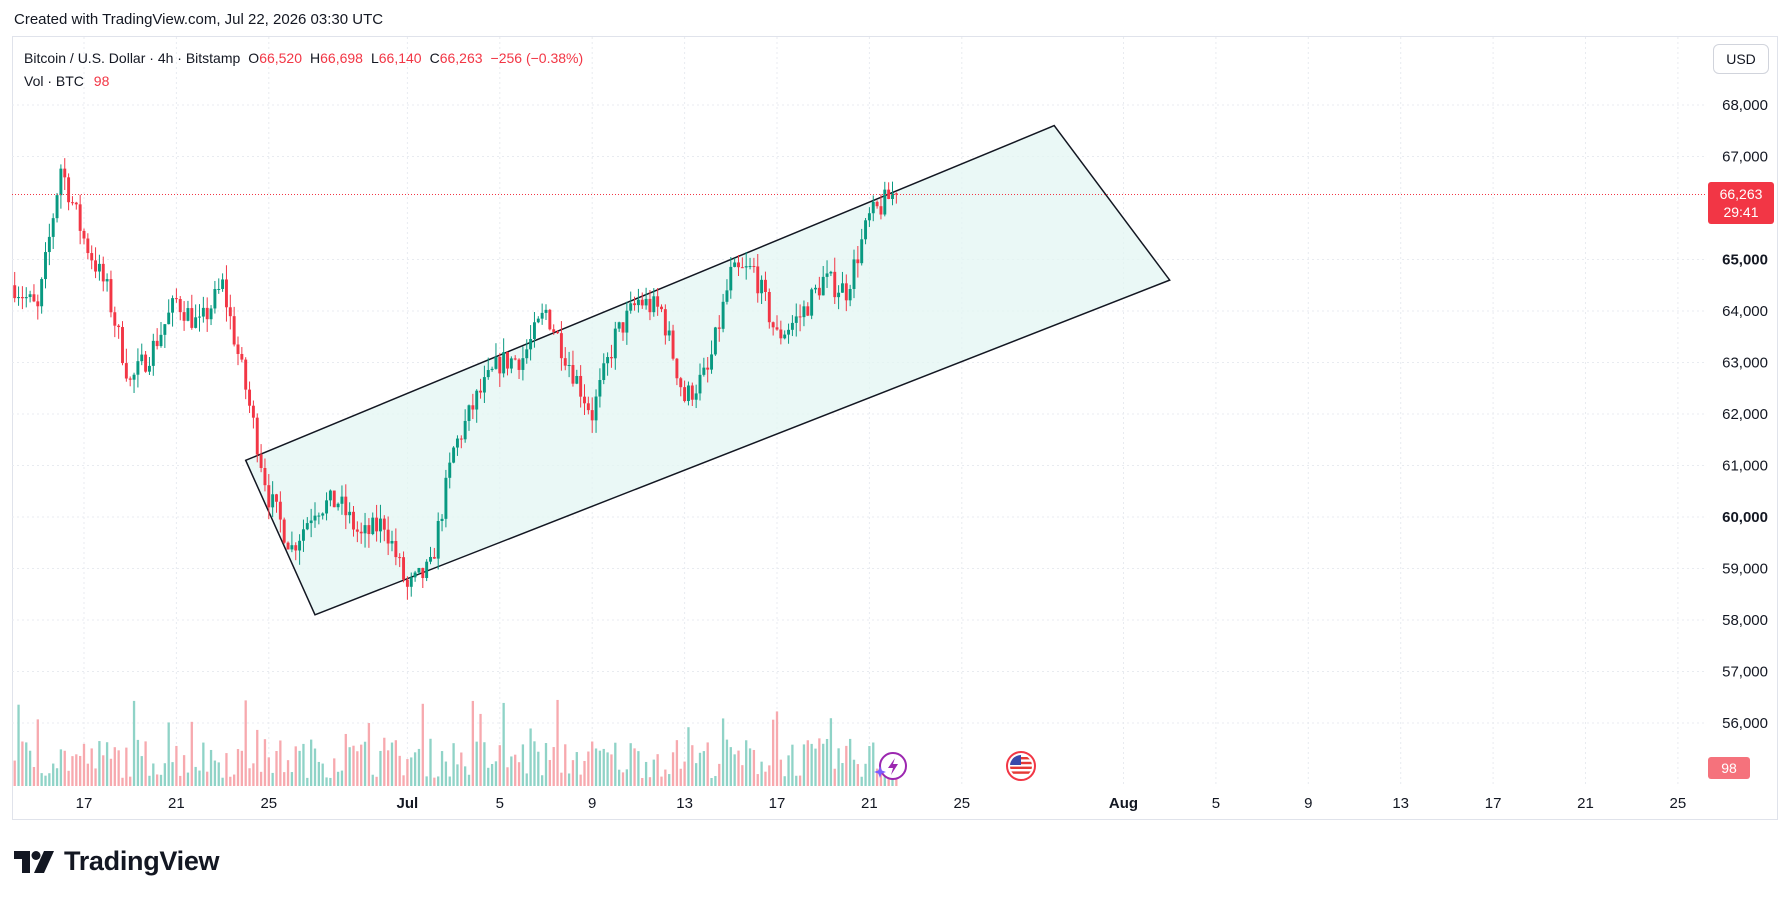  I want to click on volume-bars, so click(455, 742).